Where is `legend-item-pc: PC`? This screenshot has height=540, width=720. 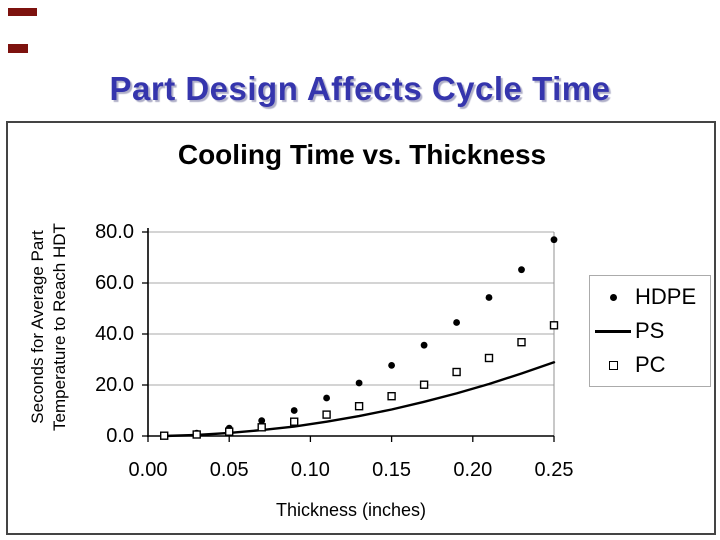
legend-item-pc: PC is located at coordinates (652, 365).